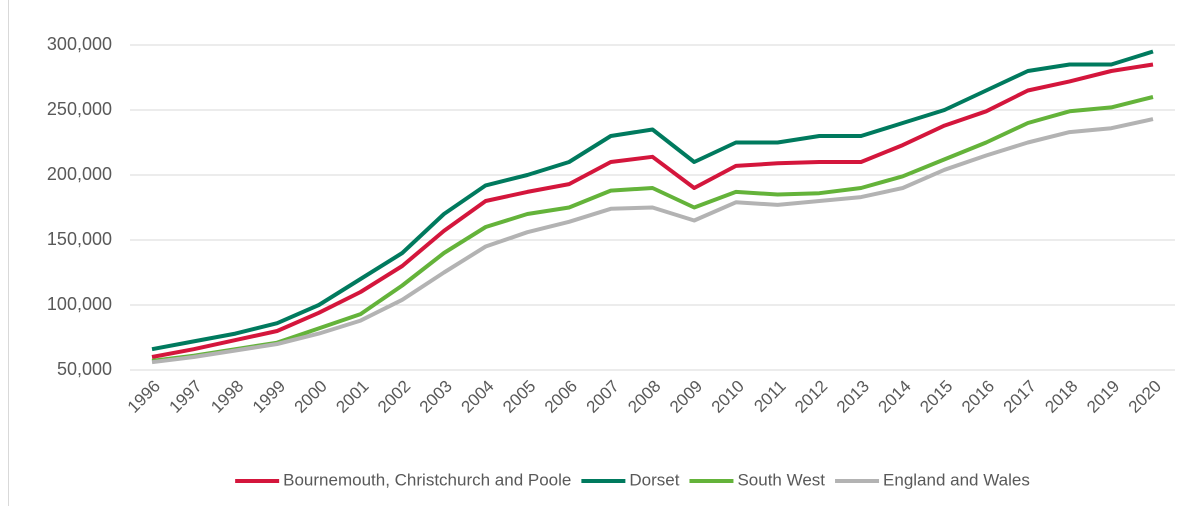  I want to click on x-tick-label: 2010, so click(728, 397).